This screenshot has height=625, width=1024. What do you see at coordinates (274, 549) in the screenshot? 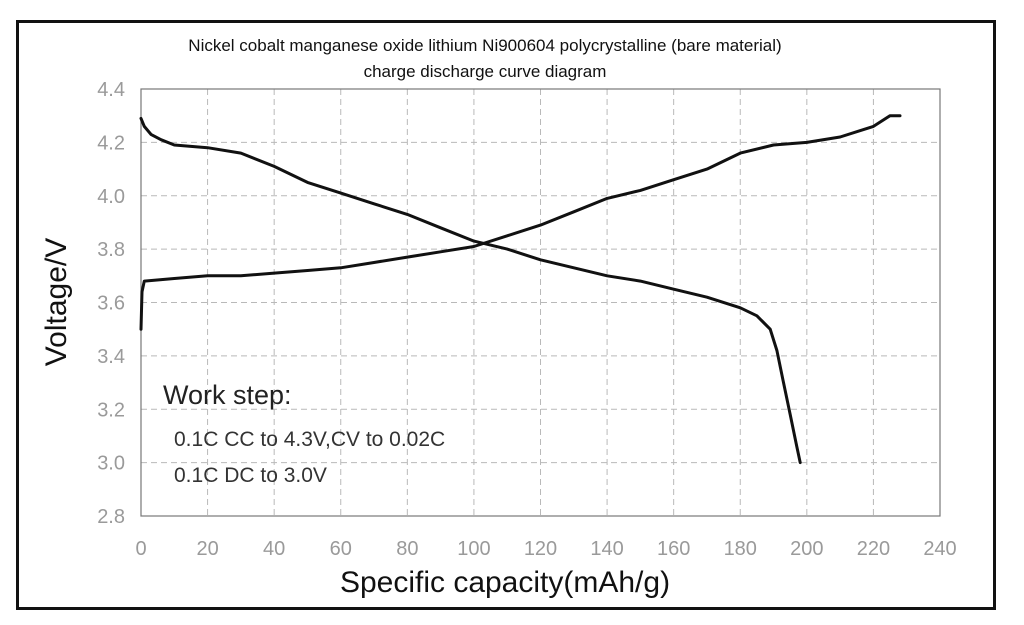
I see `x-tick-label: 40` at bounding box center [274, 549].